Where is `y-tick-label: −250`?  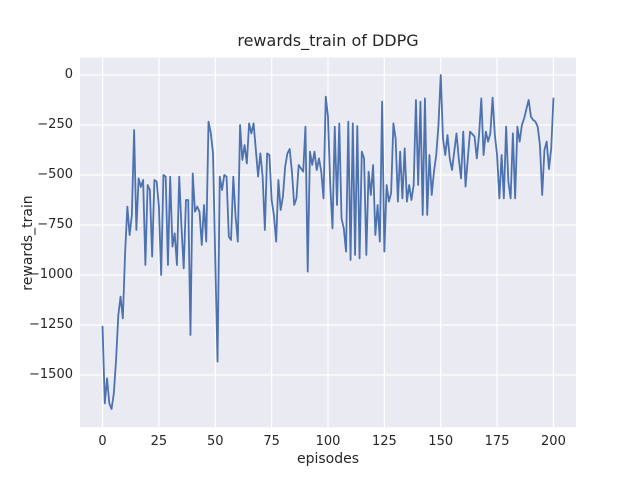
y-tick-label: −250 is located at coordinates (55, 124).